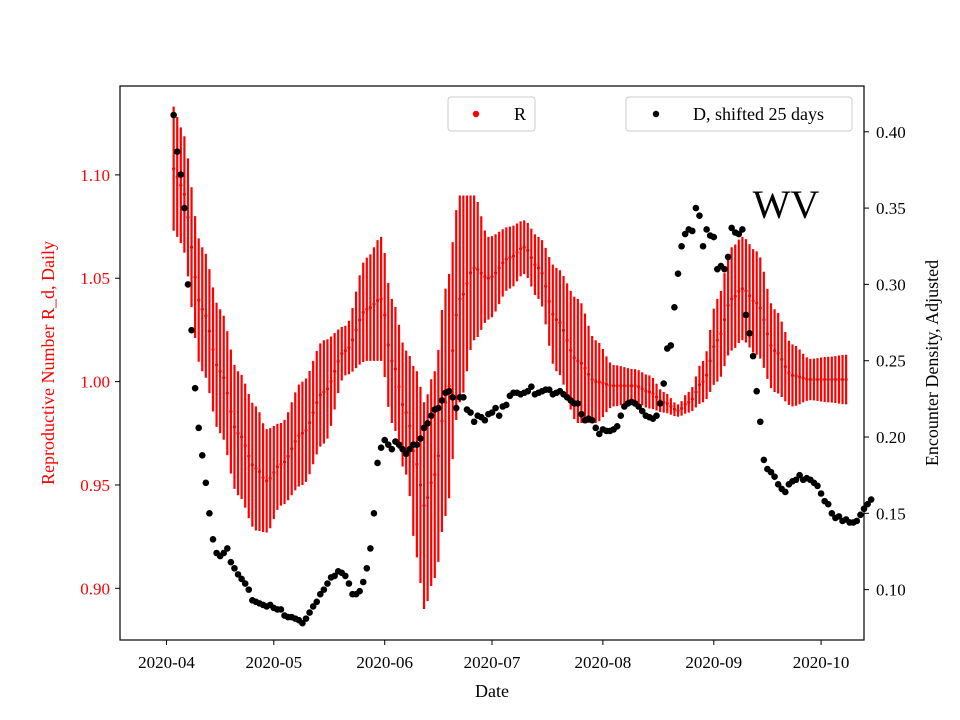 The image size is (960, 720). Describe the element at coordinates (95, 278) in the screenshot. I see `left-y-tick-label: 1.05` at that location.